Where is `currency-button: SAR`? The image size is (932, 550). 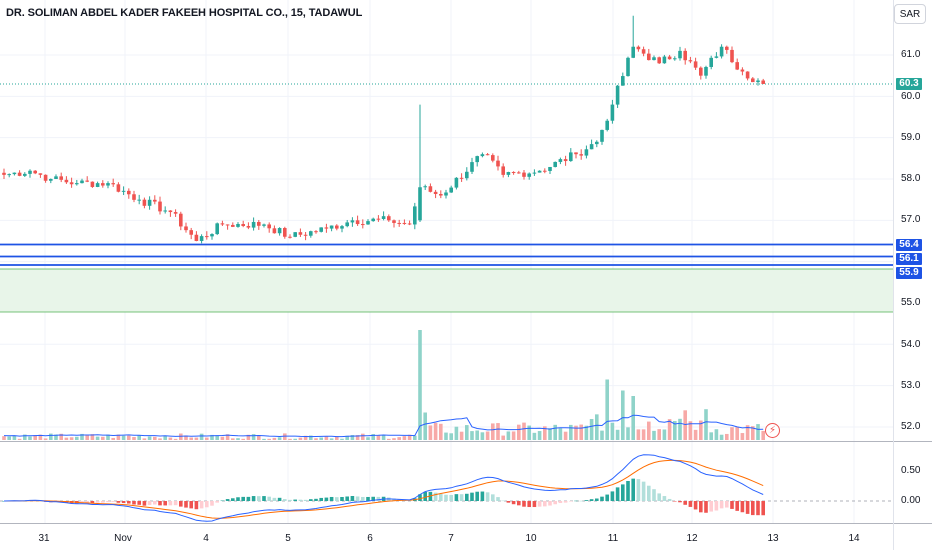 currency-button: SAR is located at coordinates (910, 14).